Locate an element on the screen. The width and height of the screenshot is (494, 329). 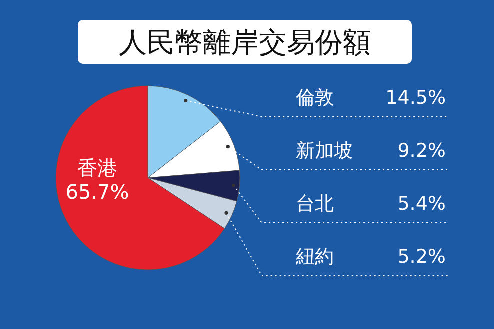
slice-label: 香港 is located at coordinates (97, 168).